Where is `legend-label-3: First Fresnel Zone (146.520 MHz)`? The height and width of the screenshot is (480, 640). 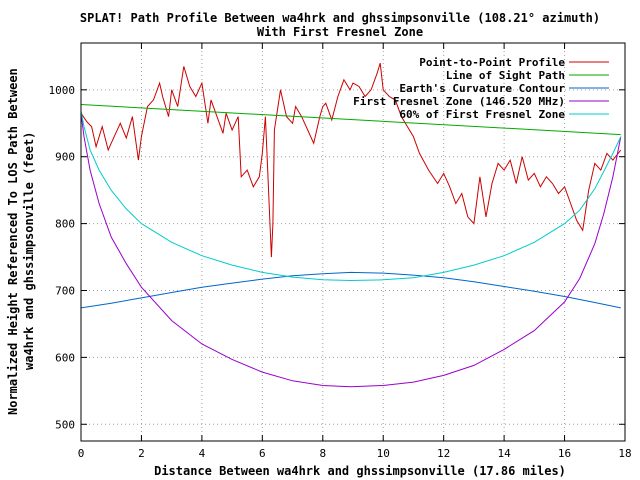 legend-label-3: First Fresnel Zone (146.520 MHz) is located at coordinates (459, 101).